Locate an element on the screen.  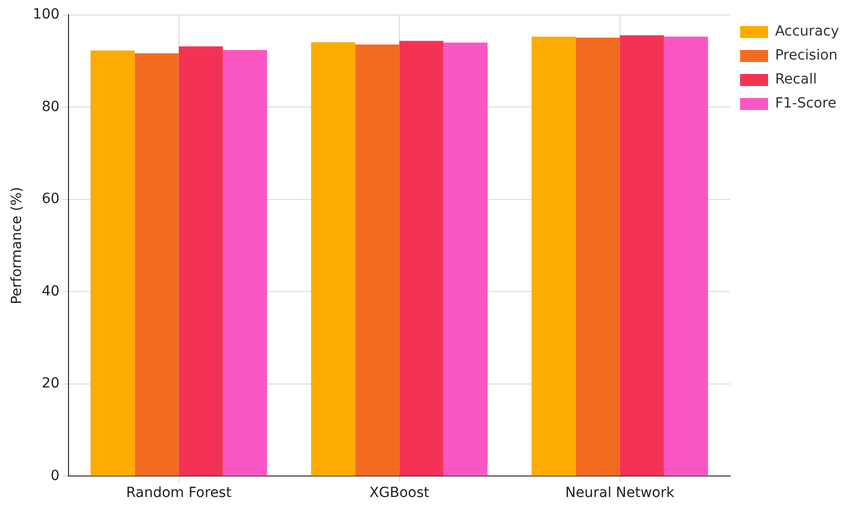
legend-label: Recall is located at coordinates (796, 80).